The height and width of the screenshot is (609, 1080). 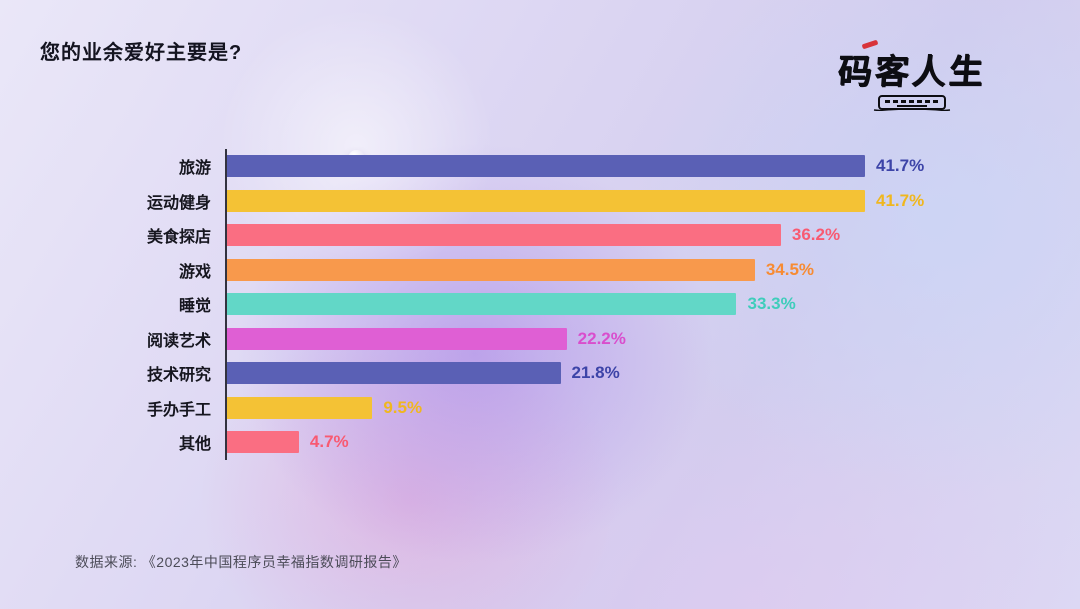 I want to click on value-label: 33.3%, so click(x=771, y=304).